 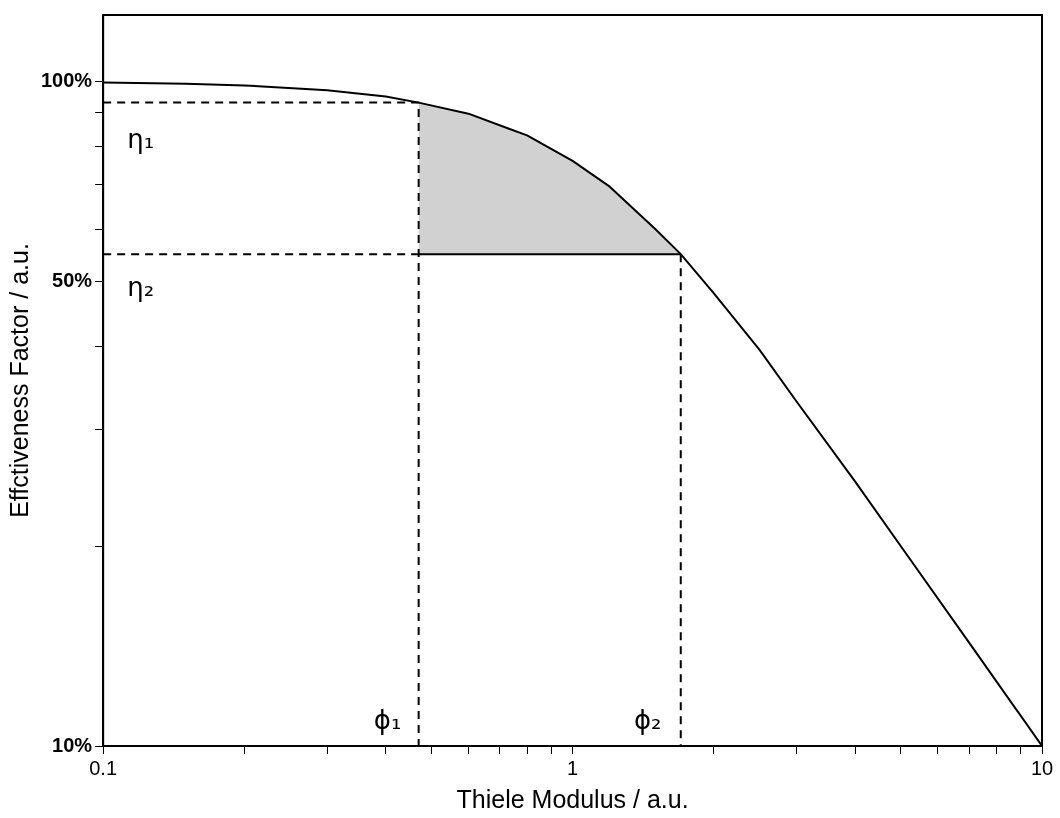 What do you see at coordinates (387, 720) in the screenshot?
I see `annotation: ϕ₁` at bounding box center [387, 720].